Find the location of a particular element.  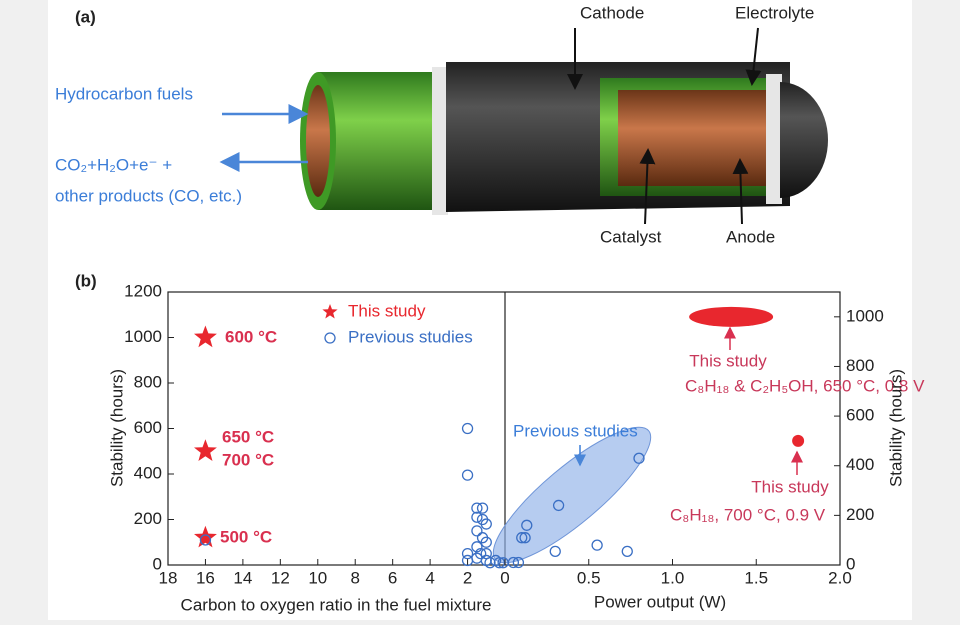

x-tick-label: 16 is located at coordinates (205, 577).